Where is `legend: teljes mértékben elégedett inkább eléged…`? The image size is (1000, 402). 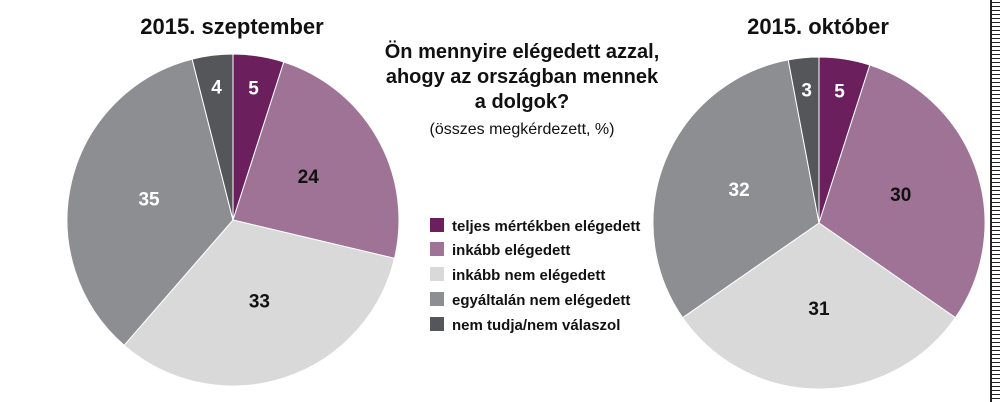 legend: teljes mértékben elégedett inkább eléged… is located at coordinates (535, 276).